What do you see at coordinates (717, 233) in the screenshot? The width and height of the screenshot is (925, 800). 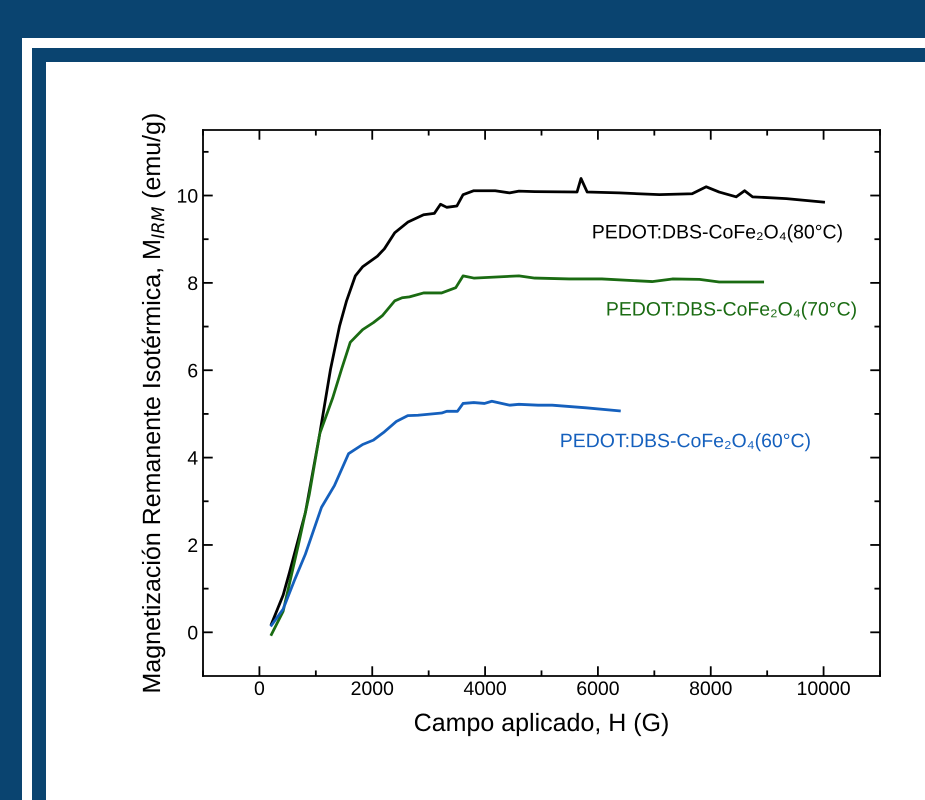 I see `legend-label: PEDOT:DBS-CoFe₂O₄(80°C)` at bounding box center [717, 233].